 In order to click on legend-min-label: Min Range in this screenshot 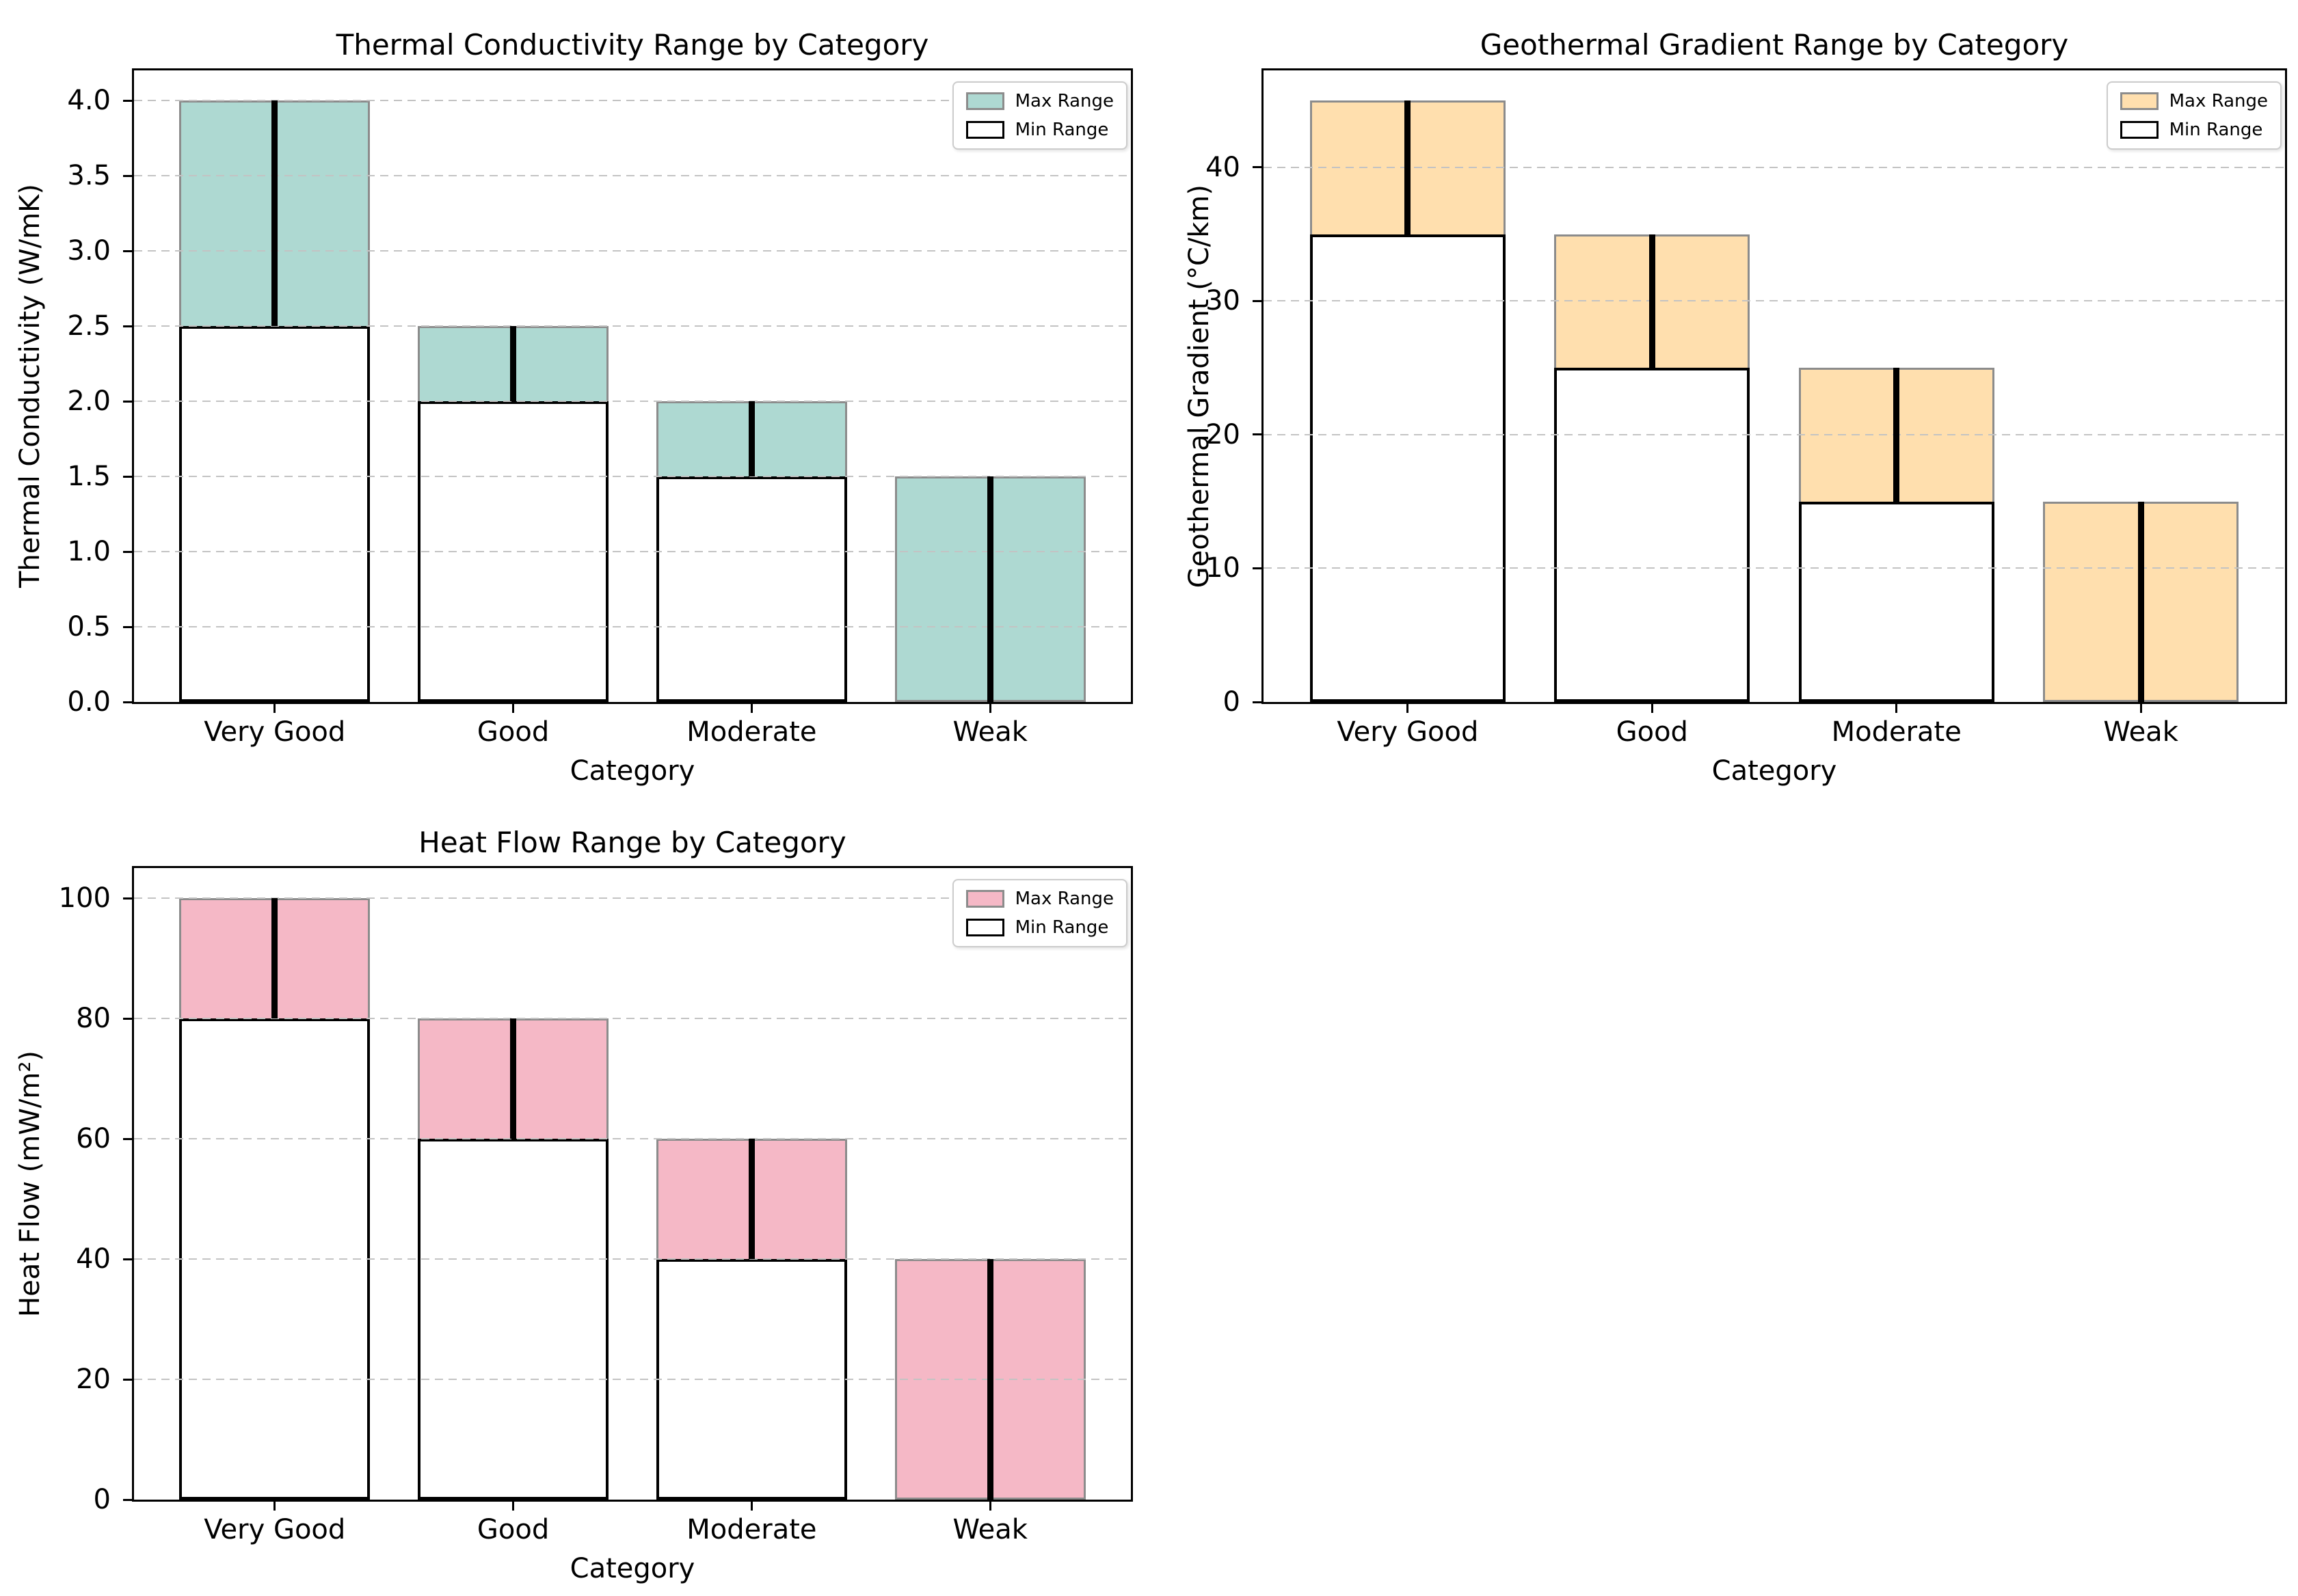, I will do `click(2216, 130)`.